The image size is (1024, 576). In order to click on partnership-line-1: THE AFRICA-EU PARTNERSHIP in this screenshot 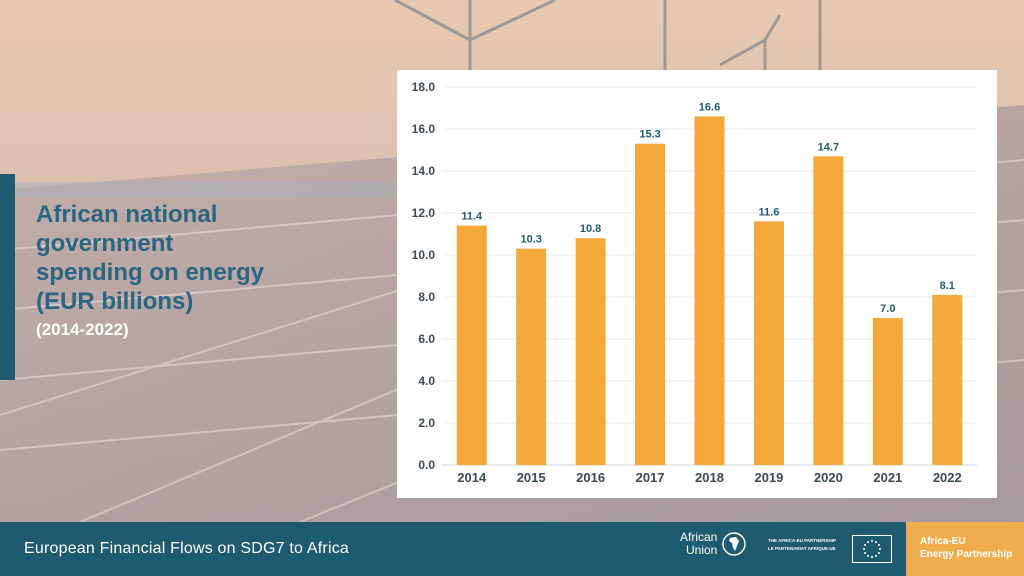, I will do `click(802, 540)`.